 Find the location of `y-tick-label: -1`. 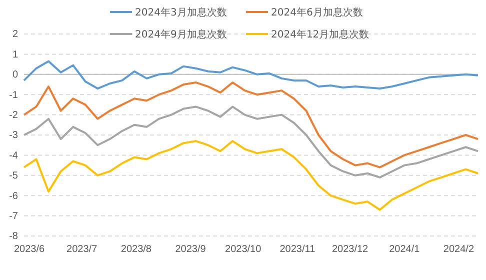

y-tick-label: -1 is located at coordinates (13, 95).